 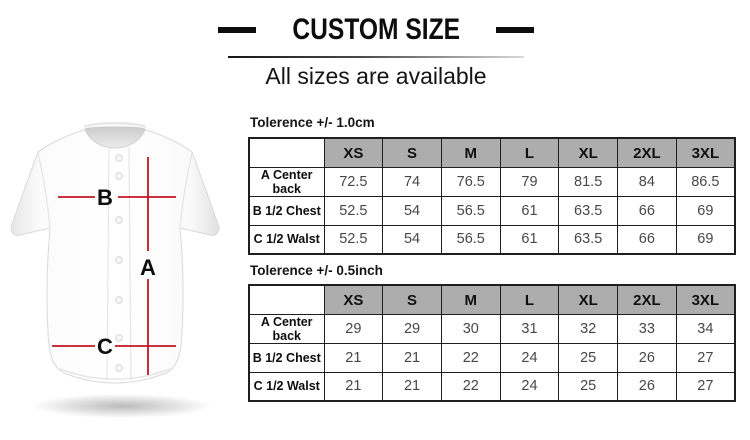 I want to click on measurement-row: C 1/2 Walst 21 21 22 24 25 26 27, so click(x=492, y=386).